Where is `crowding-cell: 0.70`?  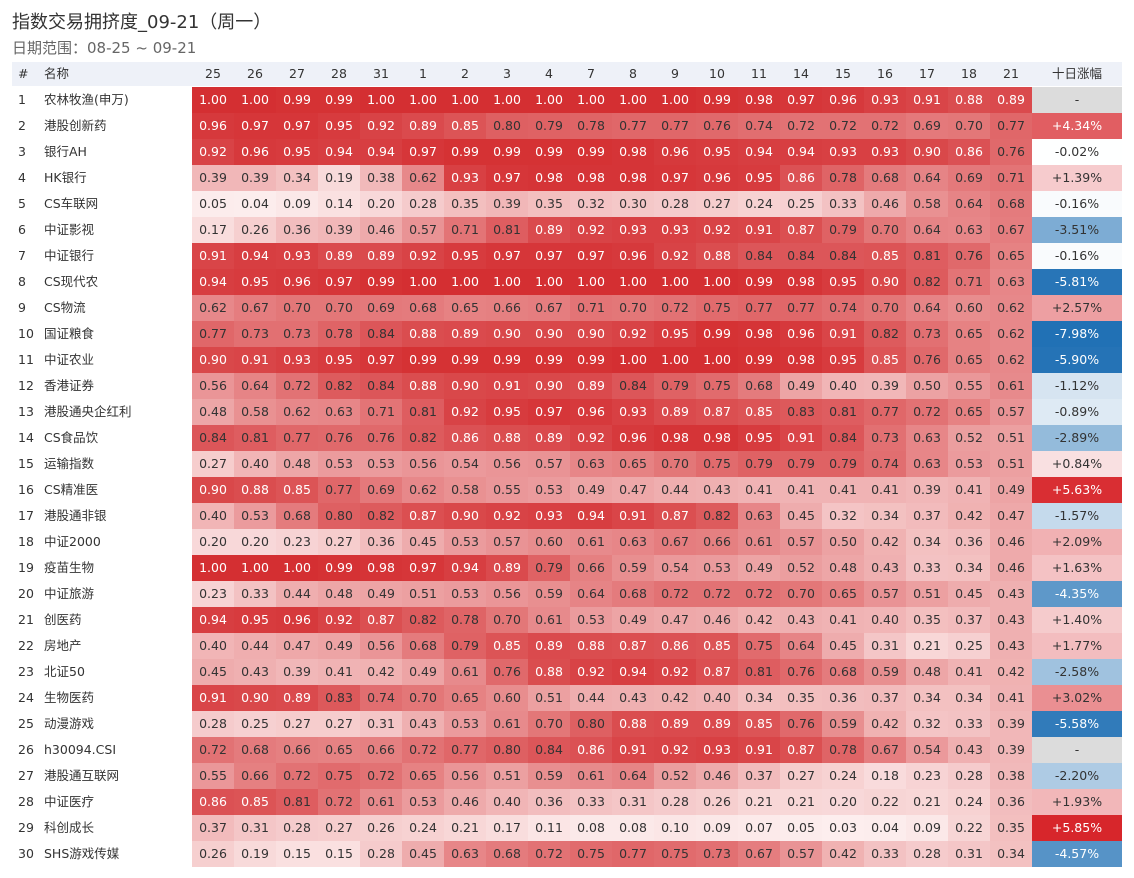 crowding-cell: 0.70 is located at coordinates (885, 230).